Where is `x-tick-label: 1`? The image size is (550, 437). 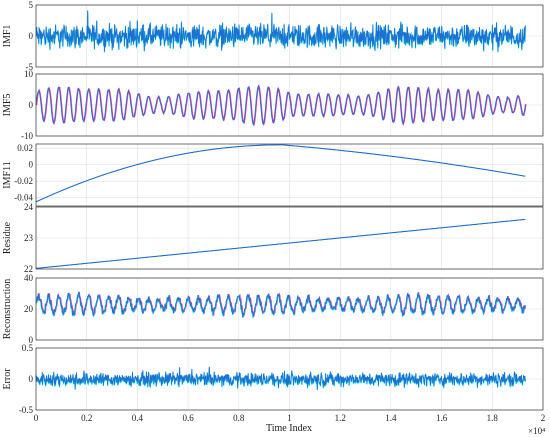 x-tick-label: 1 is located at coordinates (289, 418).